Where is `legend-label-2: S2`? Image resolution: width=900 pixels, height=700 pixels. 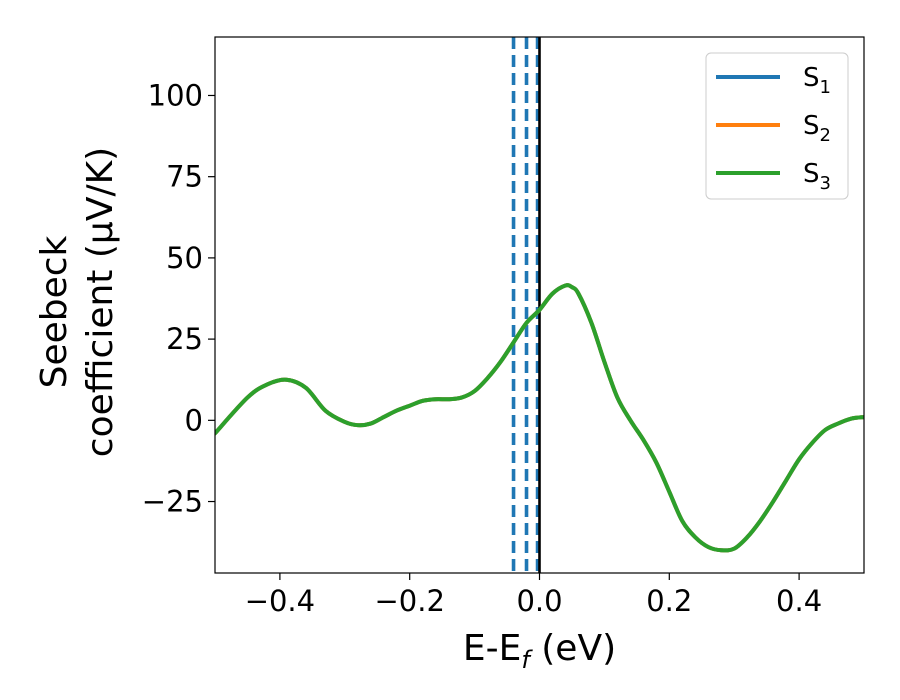 legend-label-2: S2 is located at coordinates (817, 128).